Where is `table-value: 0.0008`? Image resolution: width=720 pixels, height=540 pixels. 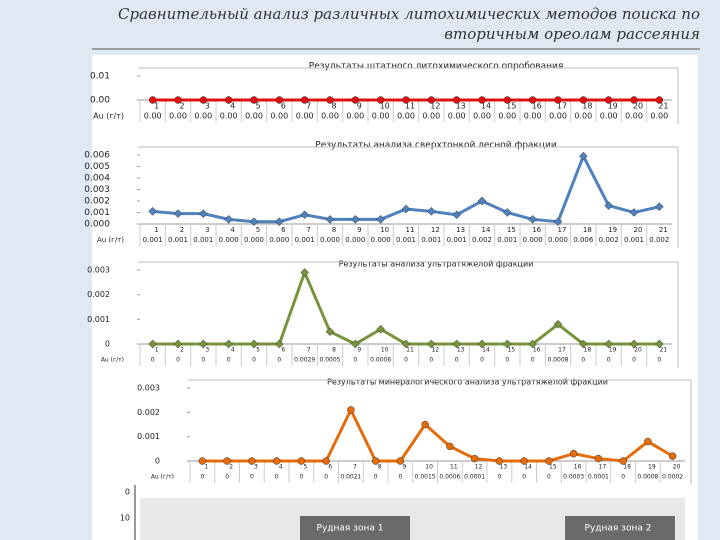
table-value: 0.0008 is located at coordinates (647, 477).